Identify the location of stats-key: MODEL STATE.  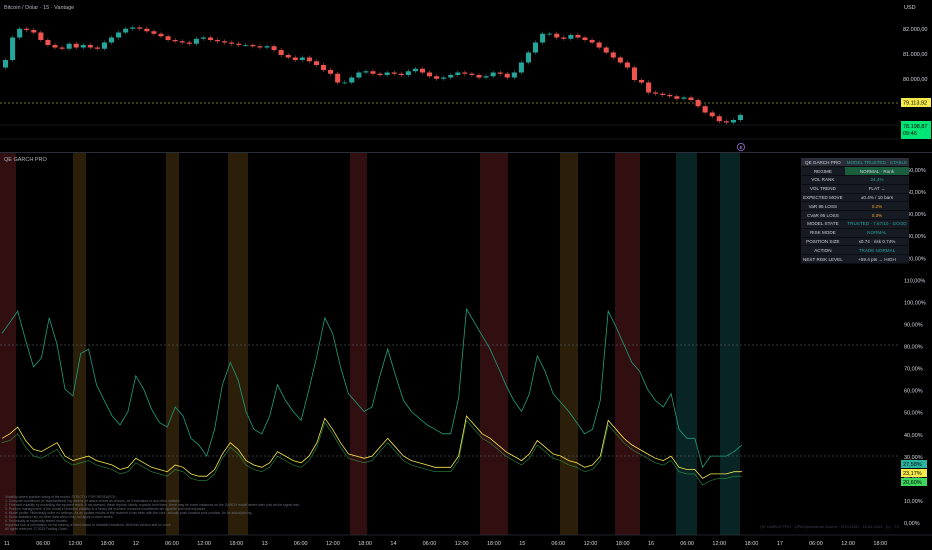
(823, 224).